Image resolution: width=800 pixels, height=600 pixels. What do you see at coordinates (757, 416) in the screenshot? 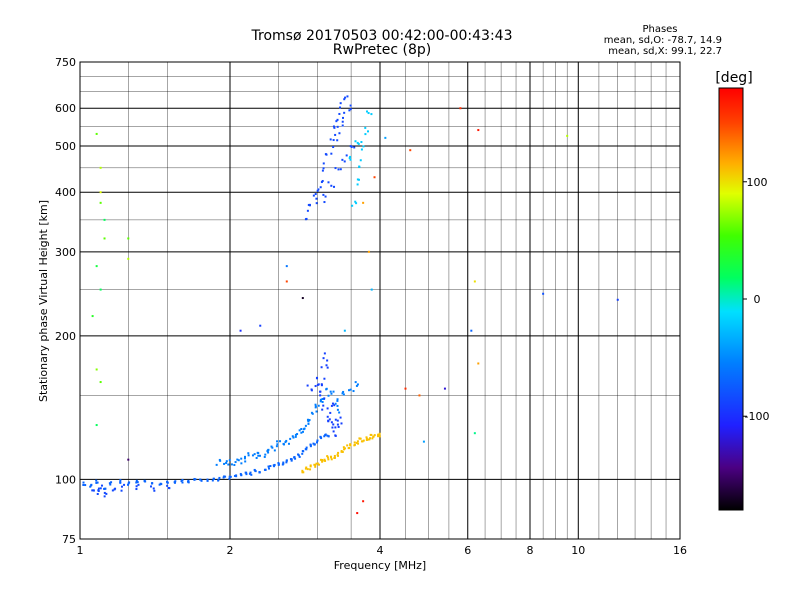
I see `colorbar-tick-label: -100` at bounding box center [757, 416].